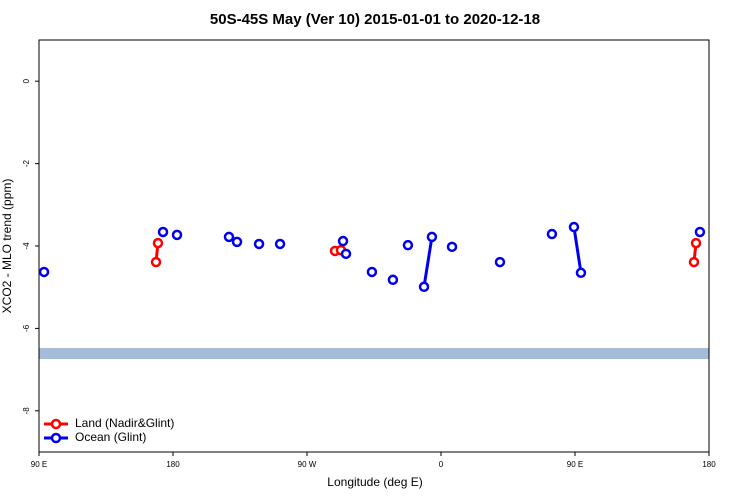  What do you see at coordinates (374, 482) in the screenshot?
I see `x-axis-label: Longitude (deg E)` at bounding box center [374, 482].